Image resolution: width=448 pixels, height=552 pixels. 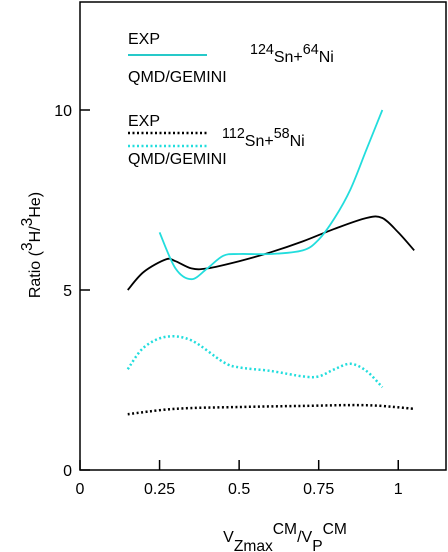 I want to click on x-tick-label: 0.5, so click(x=239, y=489).